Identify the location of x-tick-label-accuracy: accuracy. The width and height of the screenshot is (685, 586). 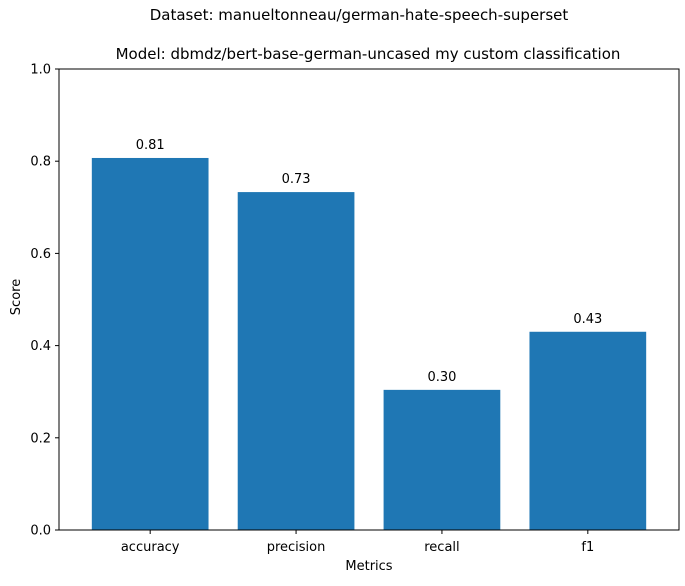
(150, 547).